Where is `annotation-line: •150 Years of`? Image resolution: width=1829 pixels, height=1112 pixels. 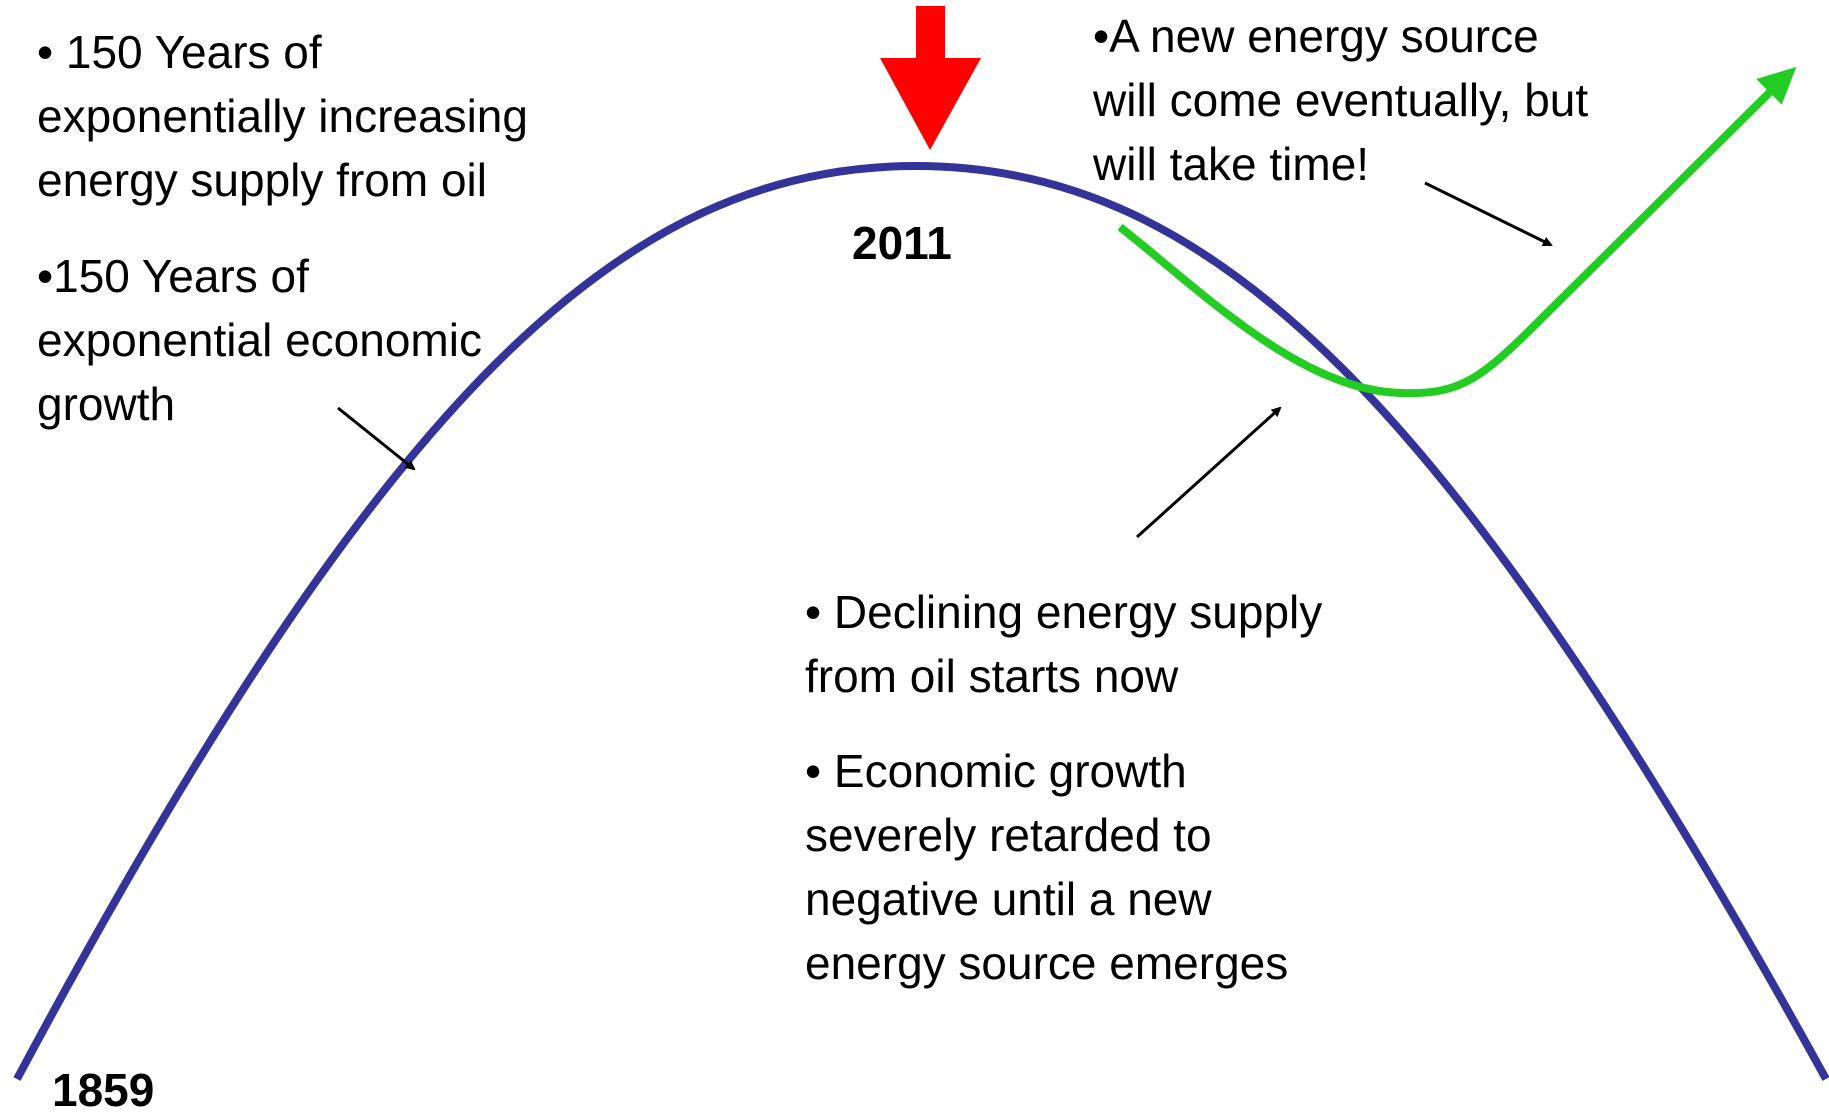
annotation-line: •150 Years of is located at coordinates (173, 276).